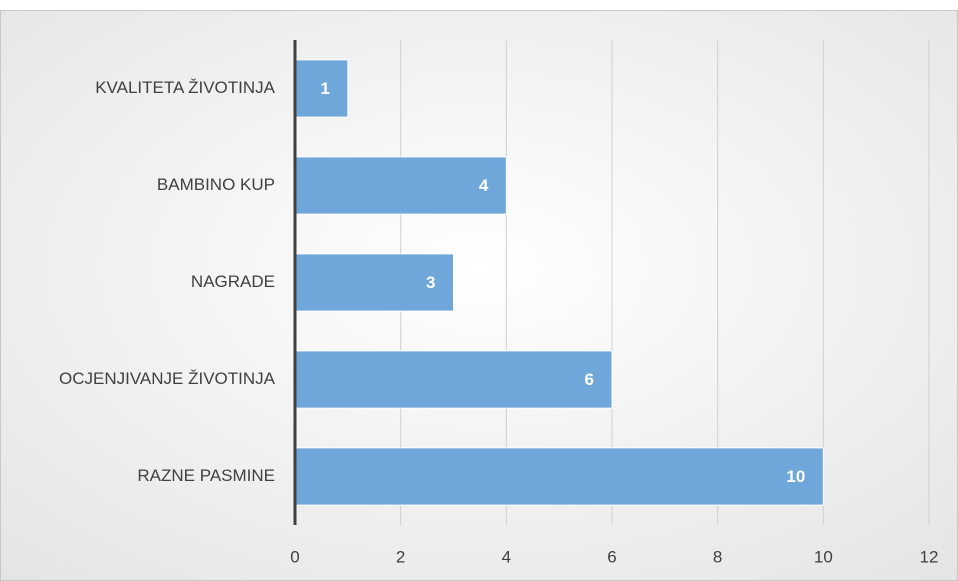 Image resolution: width=958 pixels, height=581 pixels. Describe the element at coordinates (185, 87) in the screenshot. I see `y-tick-label: KVALITETA ŽIVOTINJA` at that location.